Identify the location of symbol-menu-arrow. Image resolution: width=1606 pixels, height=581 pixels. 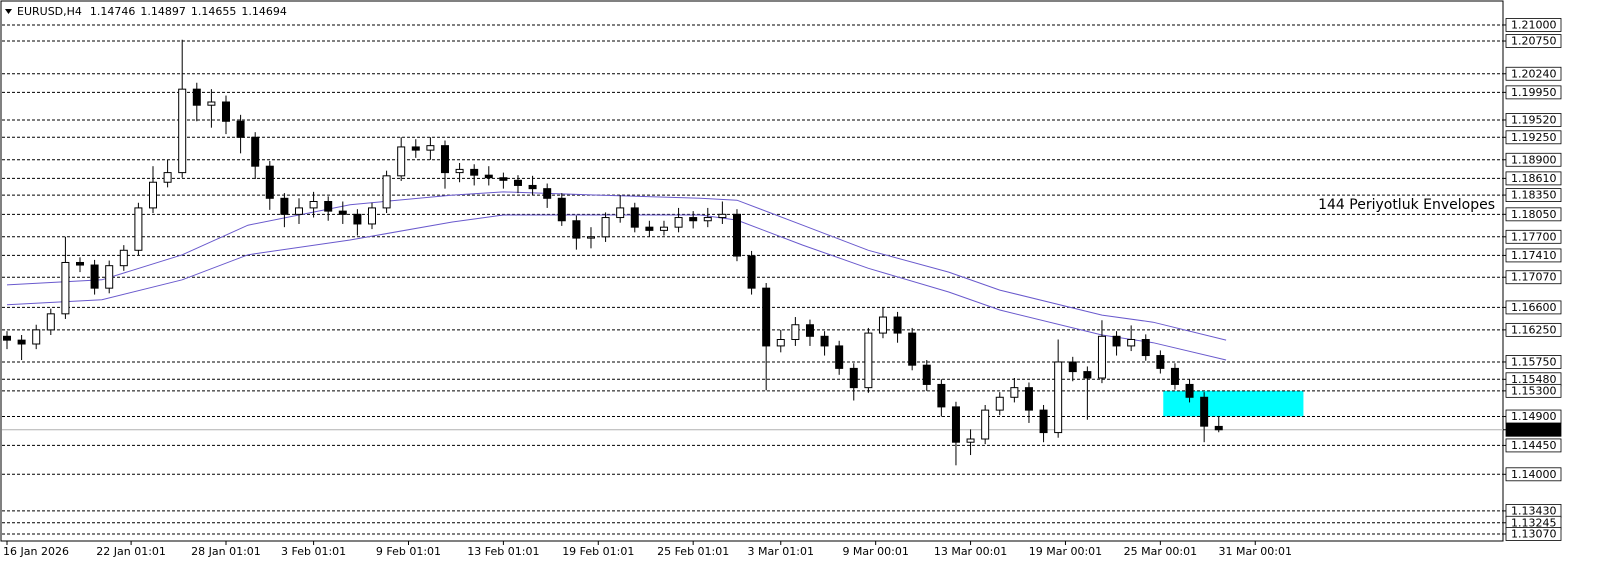
(8, 11).